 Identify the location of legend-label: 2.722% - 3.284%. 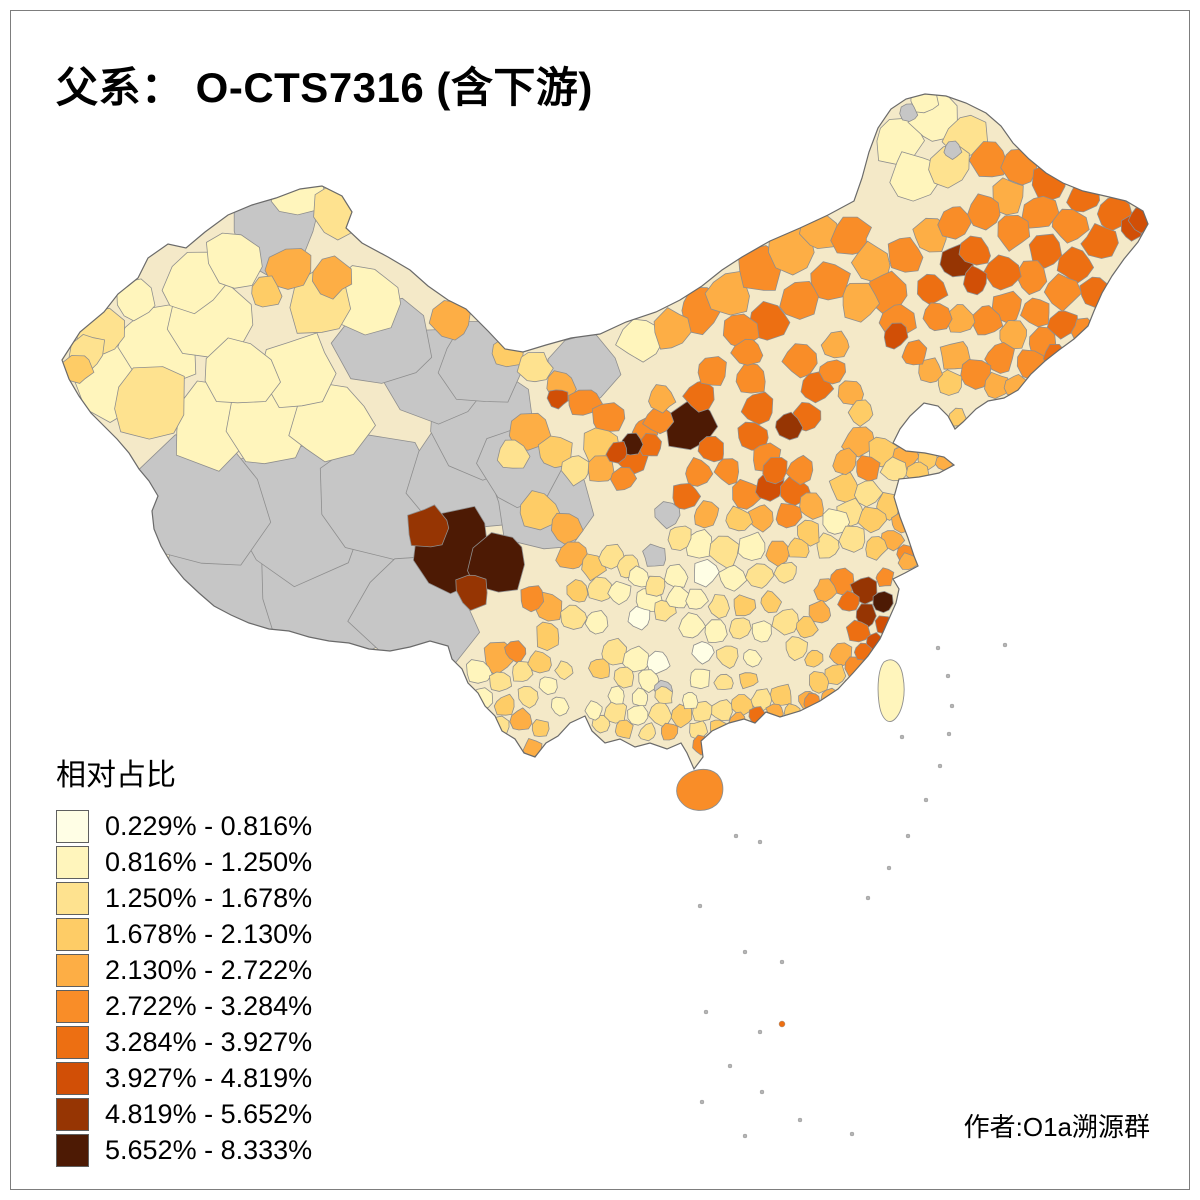
(209, 1006).